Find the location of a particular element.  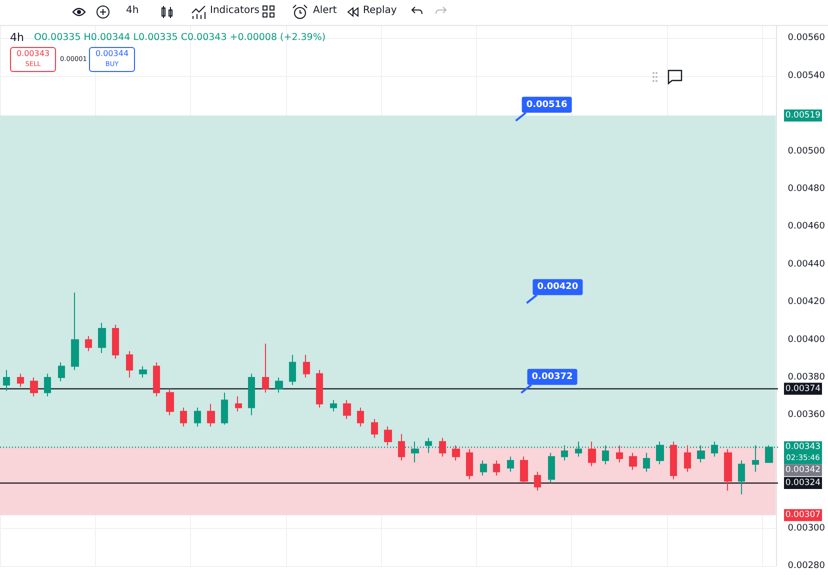

y-tick-label: 0.00540 is located at coordinates (807, 75).